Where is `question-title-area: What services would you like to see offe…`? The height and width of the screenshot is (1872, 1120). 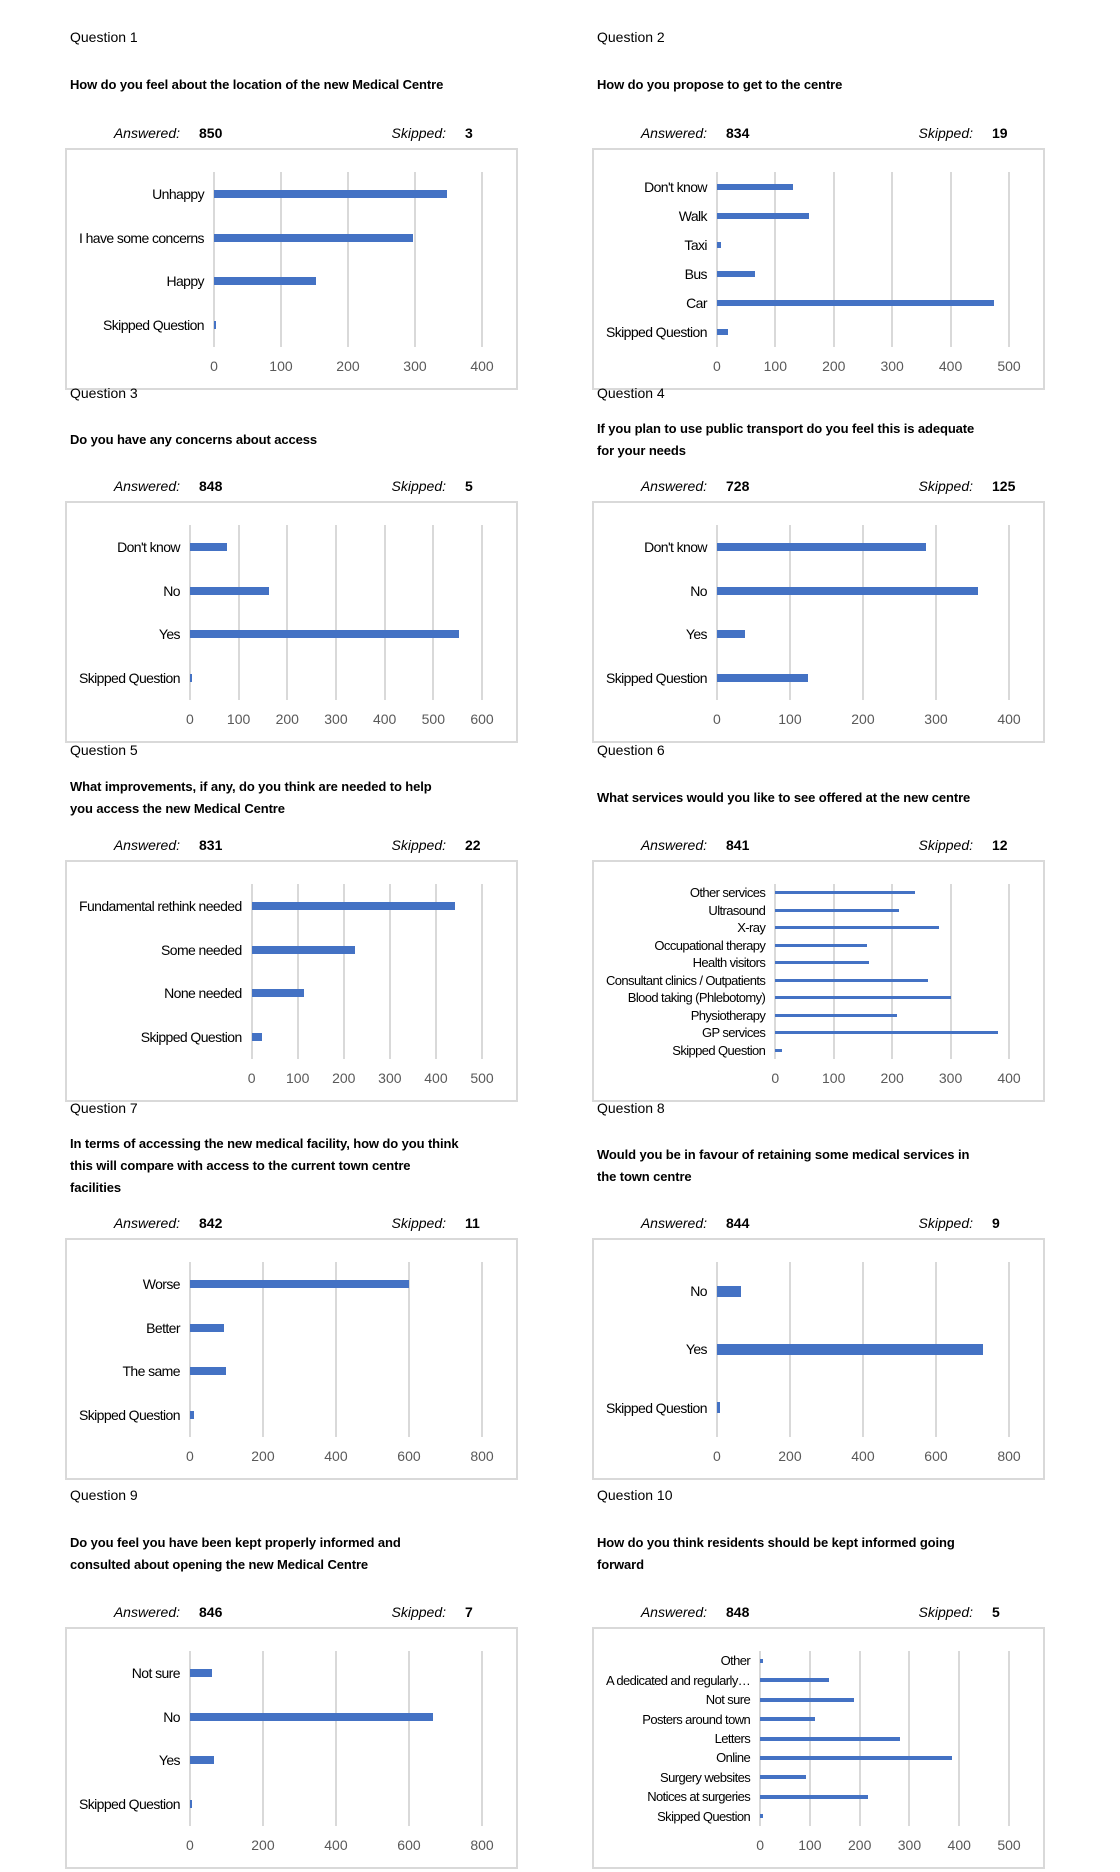
question-title-area: What services would you like to see offe… is located at coordinates (824, 797).